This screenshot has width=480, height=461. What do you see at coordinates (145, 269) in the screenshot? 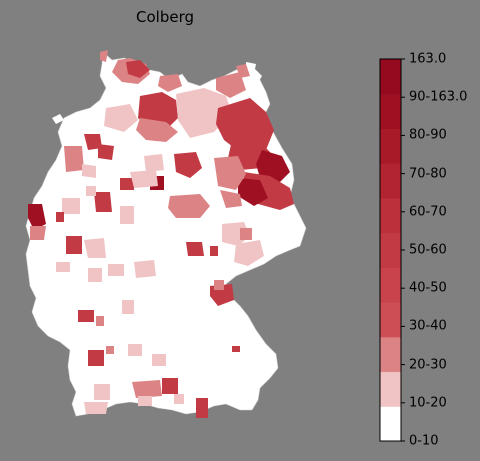
I see `region-fulda` at bounding box center [145, 269].